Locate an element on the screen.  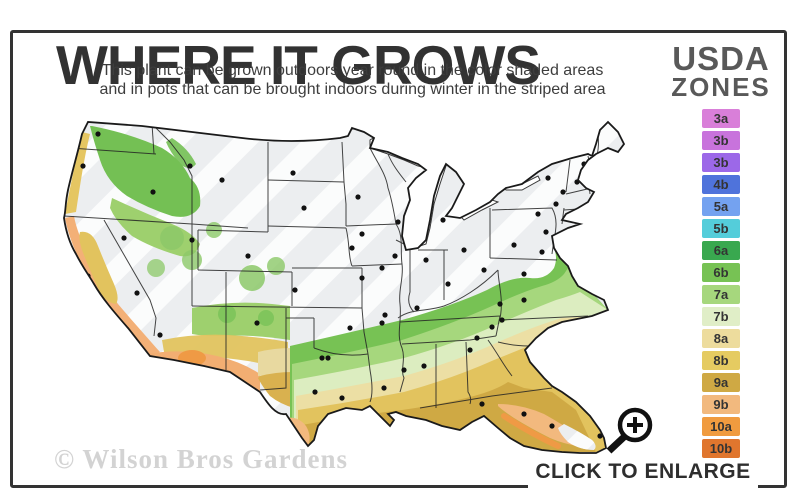
zone-swatch-1: 3a is located at coordinates (721, 118).